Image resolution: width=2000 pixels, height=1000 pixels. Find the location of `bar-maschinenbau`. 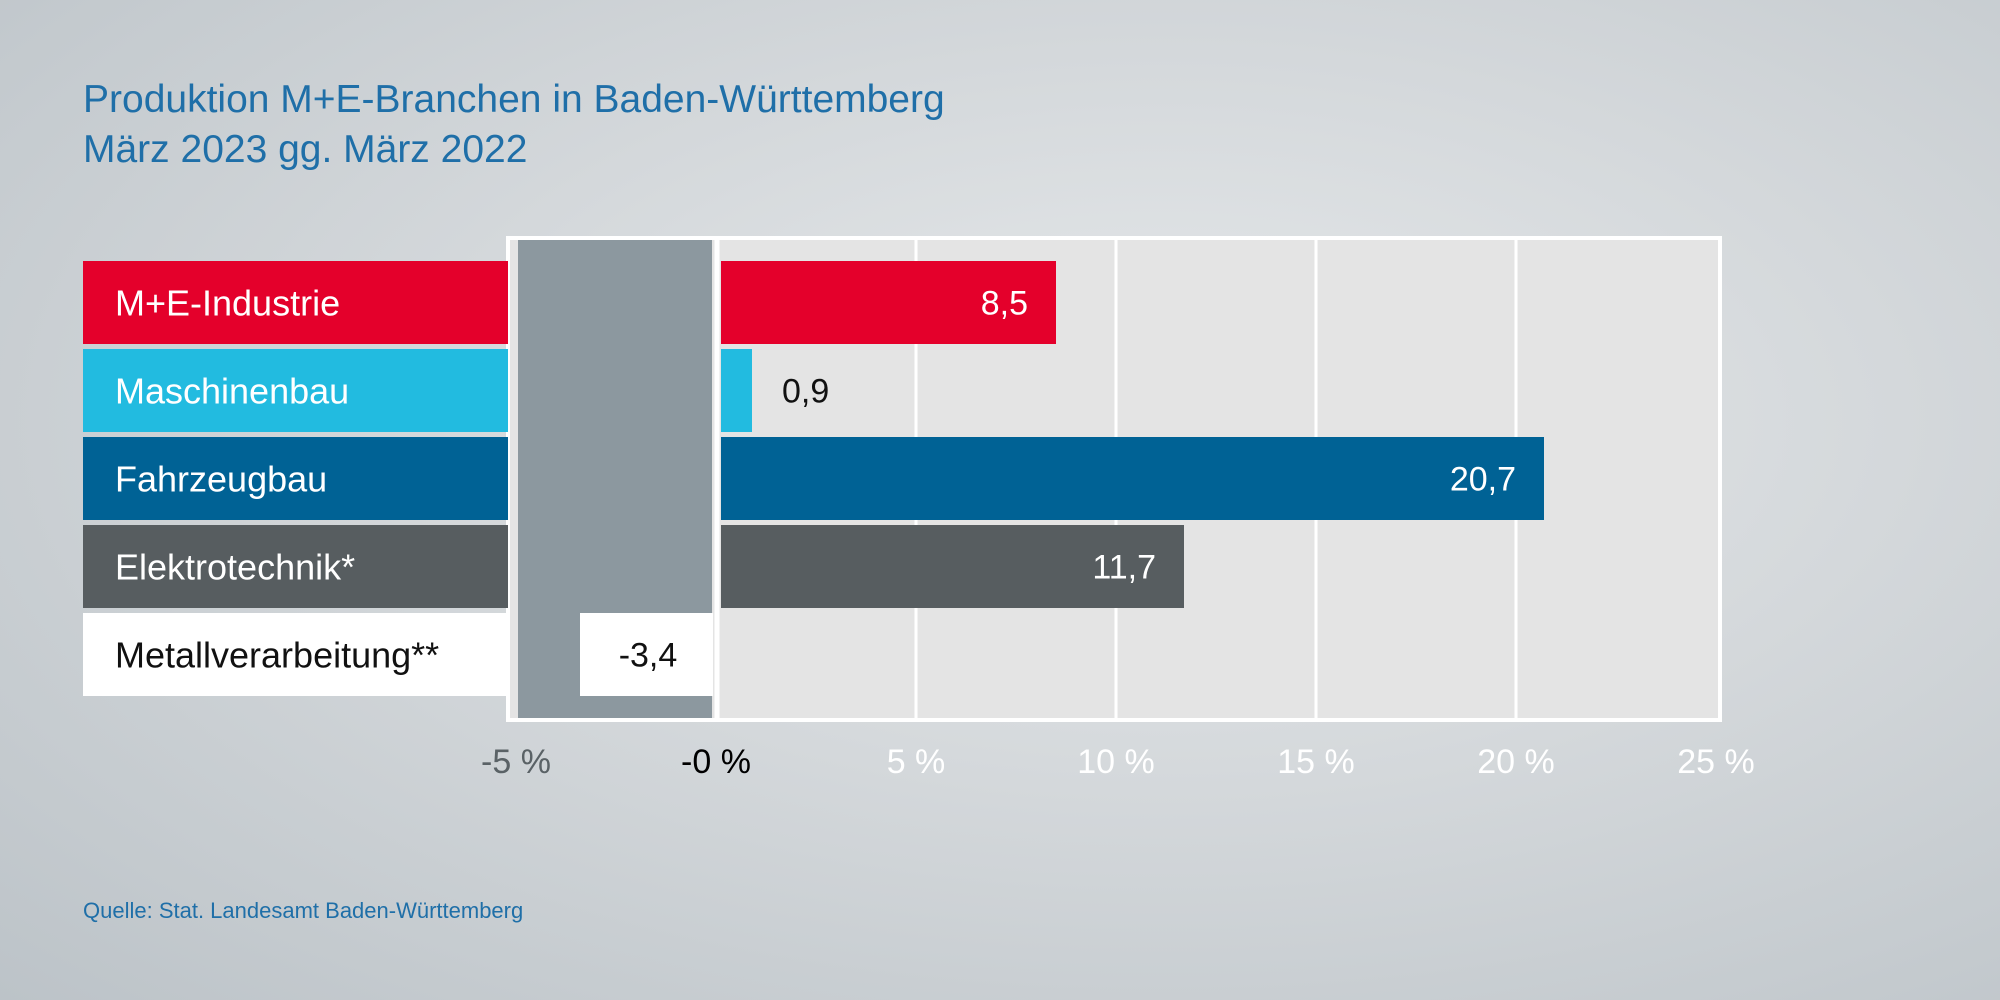

bar-maschinenbau is located at coordinates (736, 390).